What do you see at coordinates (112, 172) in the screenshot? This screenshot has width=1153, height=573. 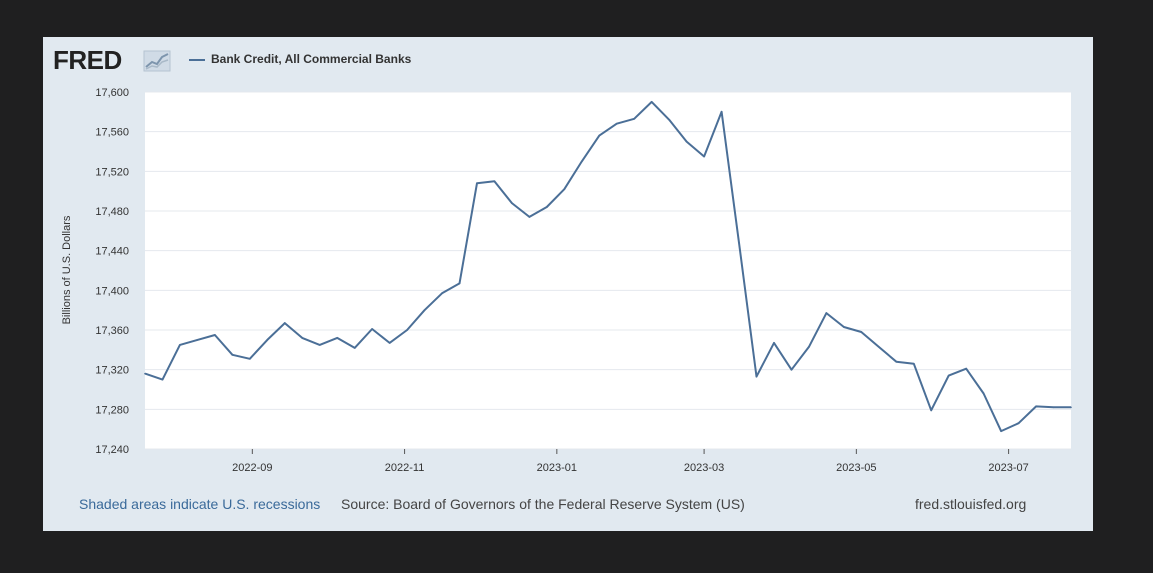 I see `y-tick-label: 17,520` at bounding box center [112, 172].